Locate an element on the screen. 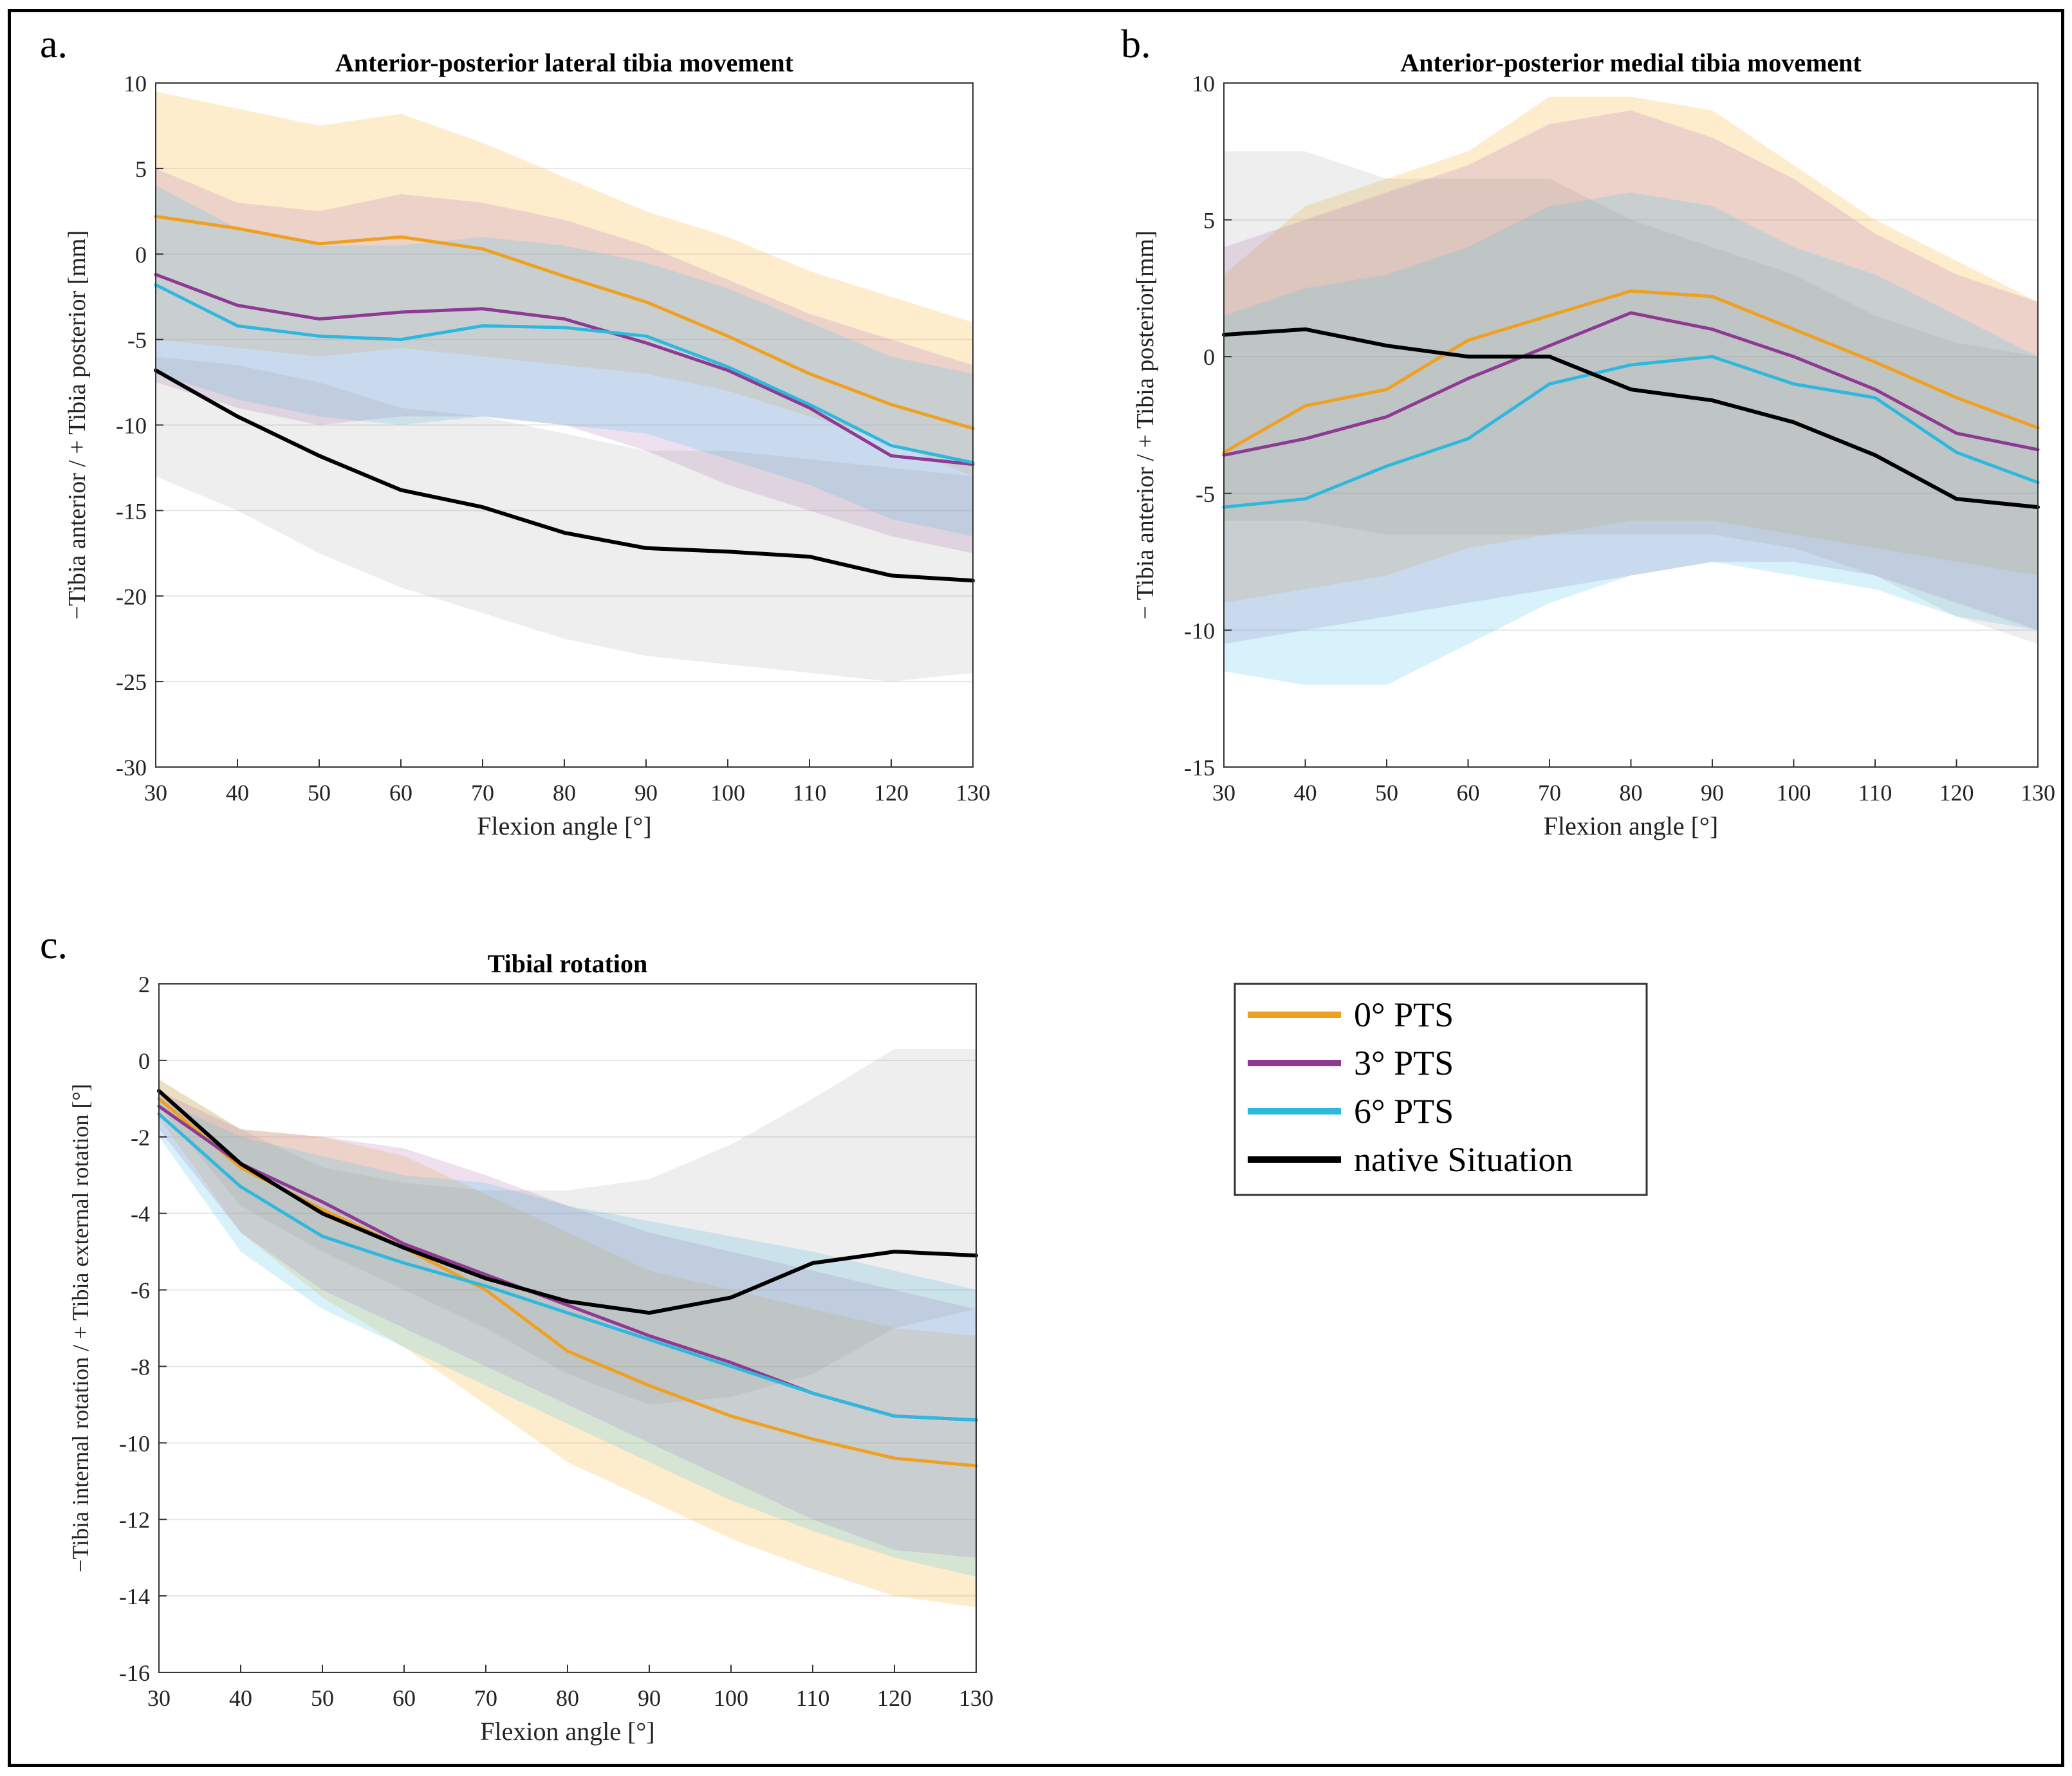 Image resolution: width=2072 pixels, height=1776 pixels. y-tick-label: 2 is located at coordinates (144, 984).